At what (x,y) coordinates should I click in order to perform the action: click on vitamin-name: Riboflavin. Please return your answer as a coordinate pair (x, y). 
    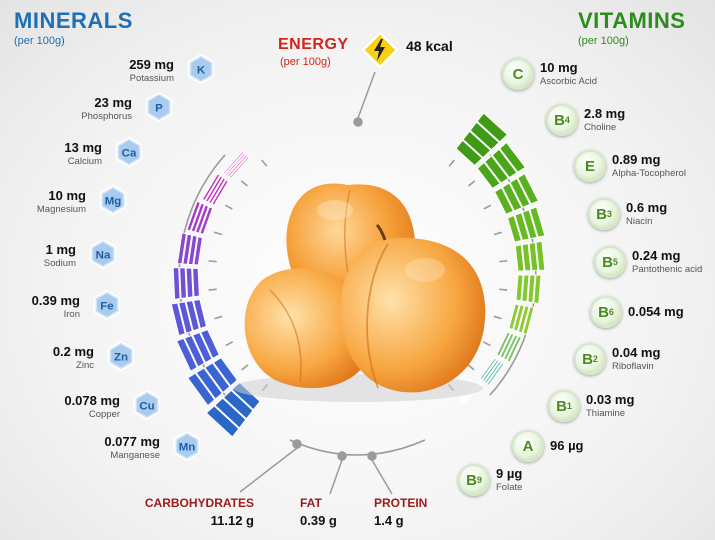
    Looking at the image, I should click on (633, 366).